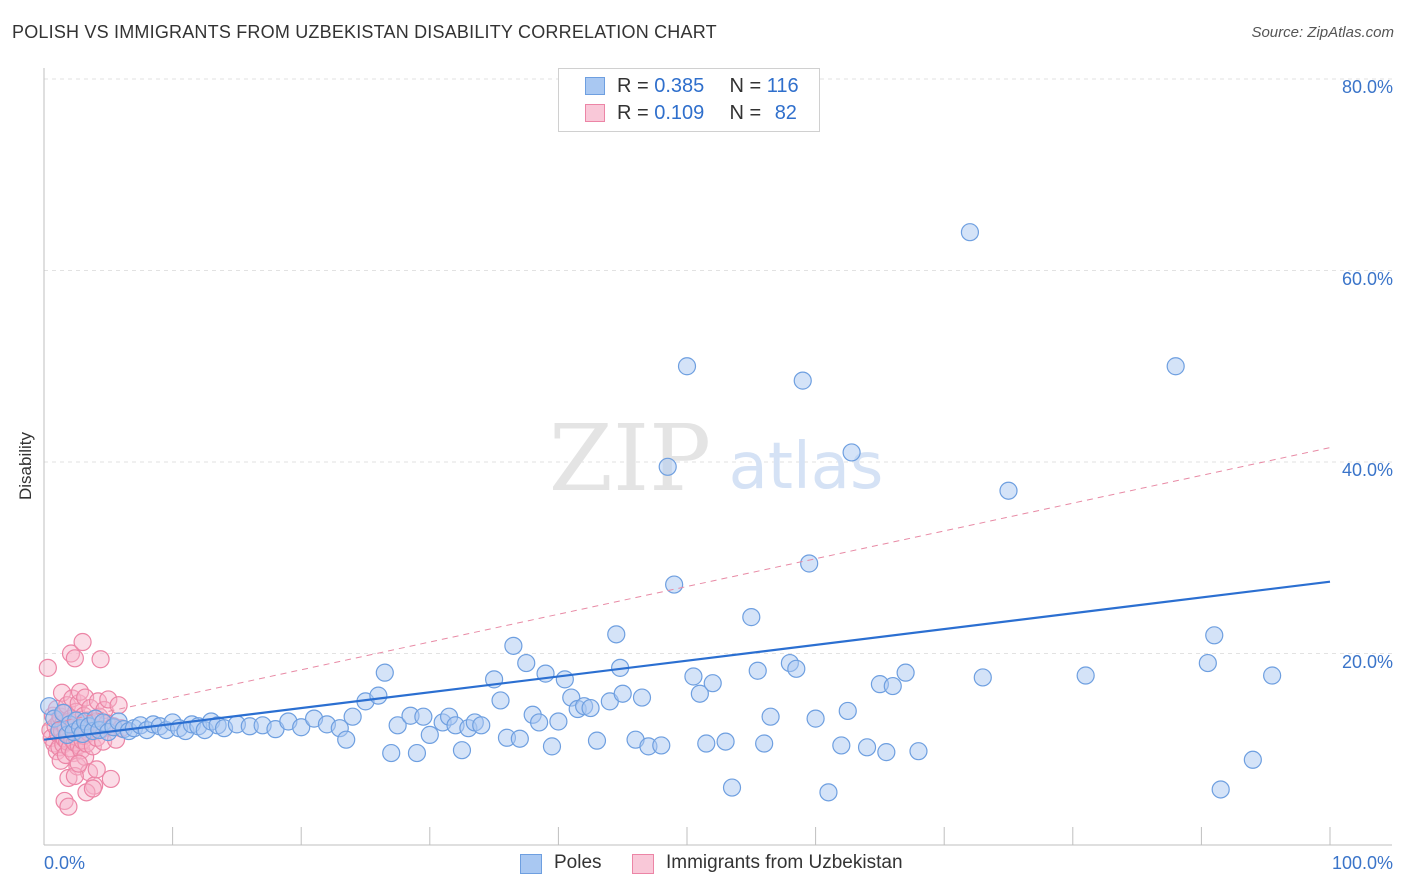 Image resolution: width=1406 pixels, height=892 pixels. Describe the element at coordinates (531, 864) in the screenshot. I see `legend-swatch-poles` at that location.